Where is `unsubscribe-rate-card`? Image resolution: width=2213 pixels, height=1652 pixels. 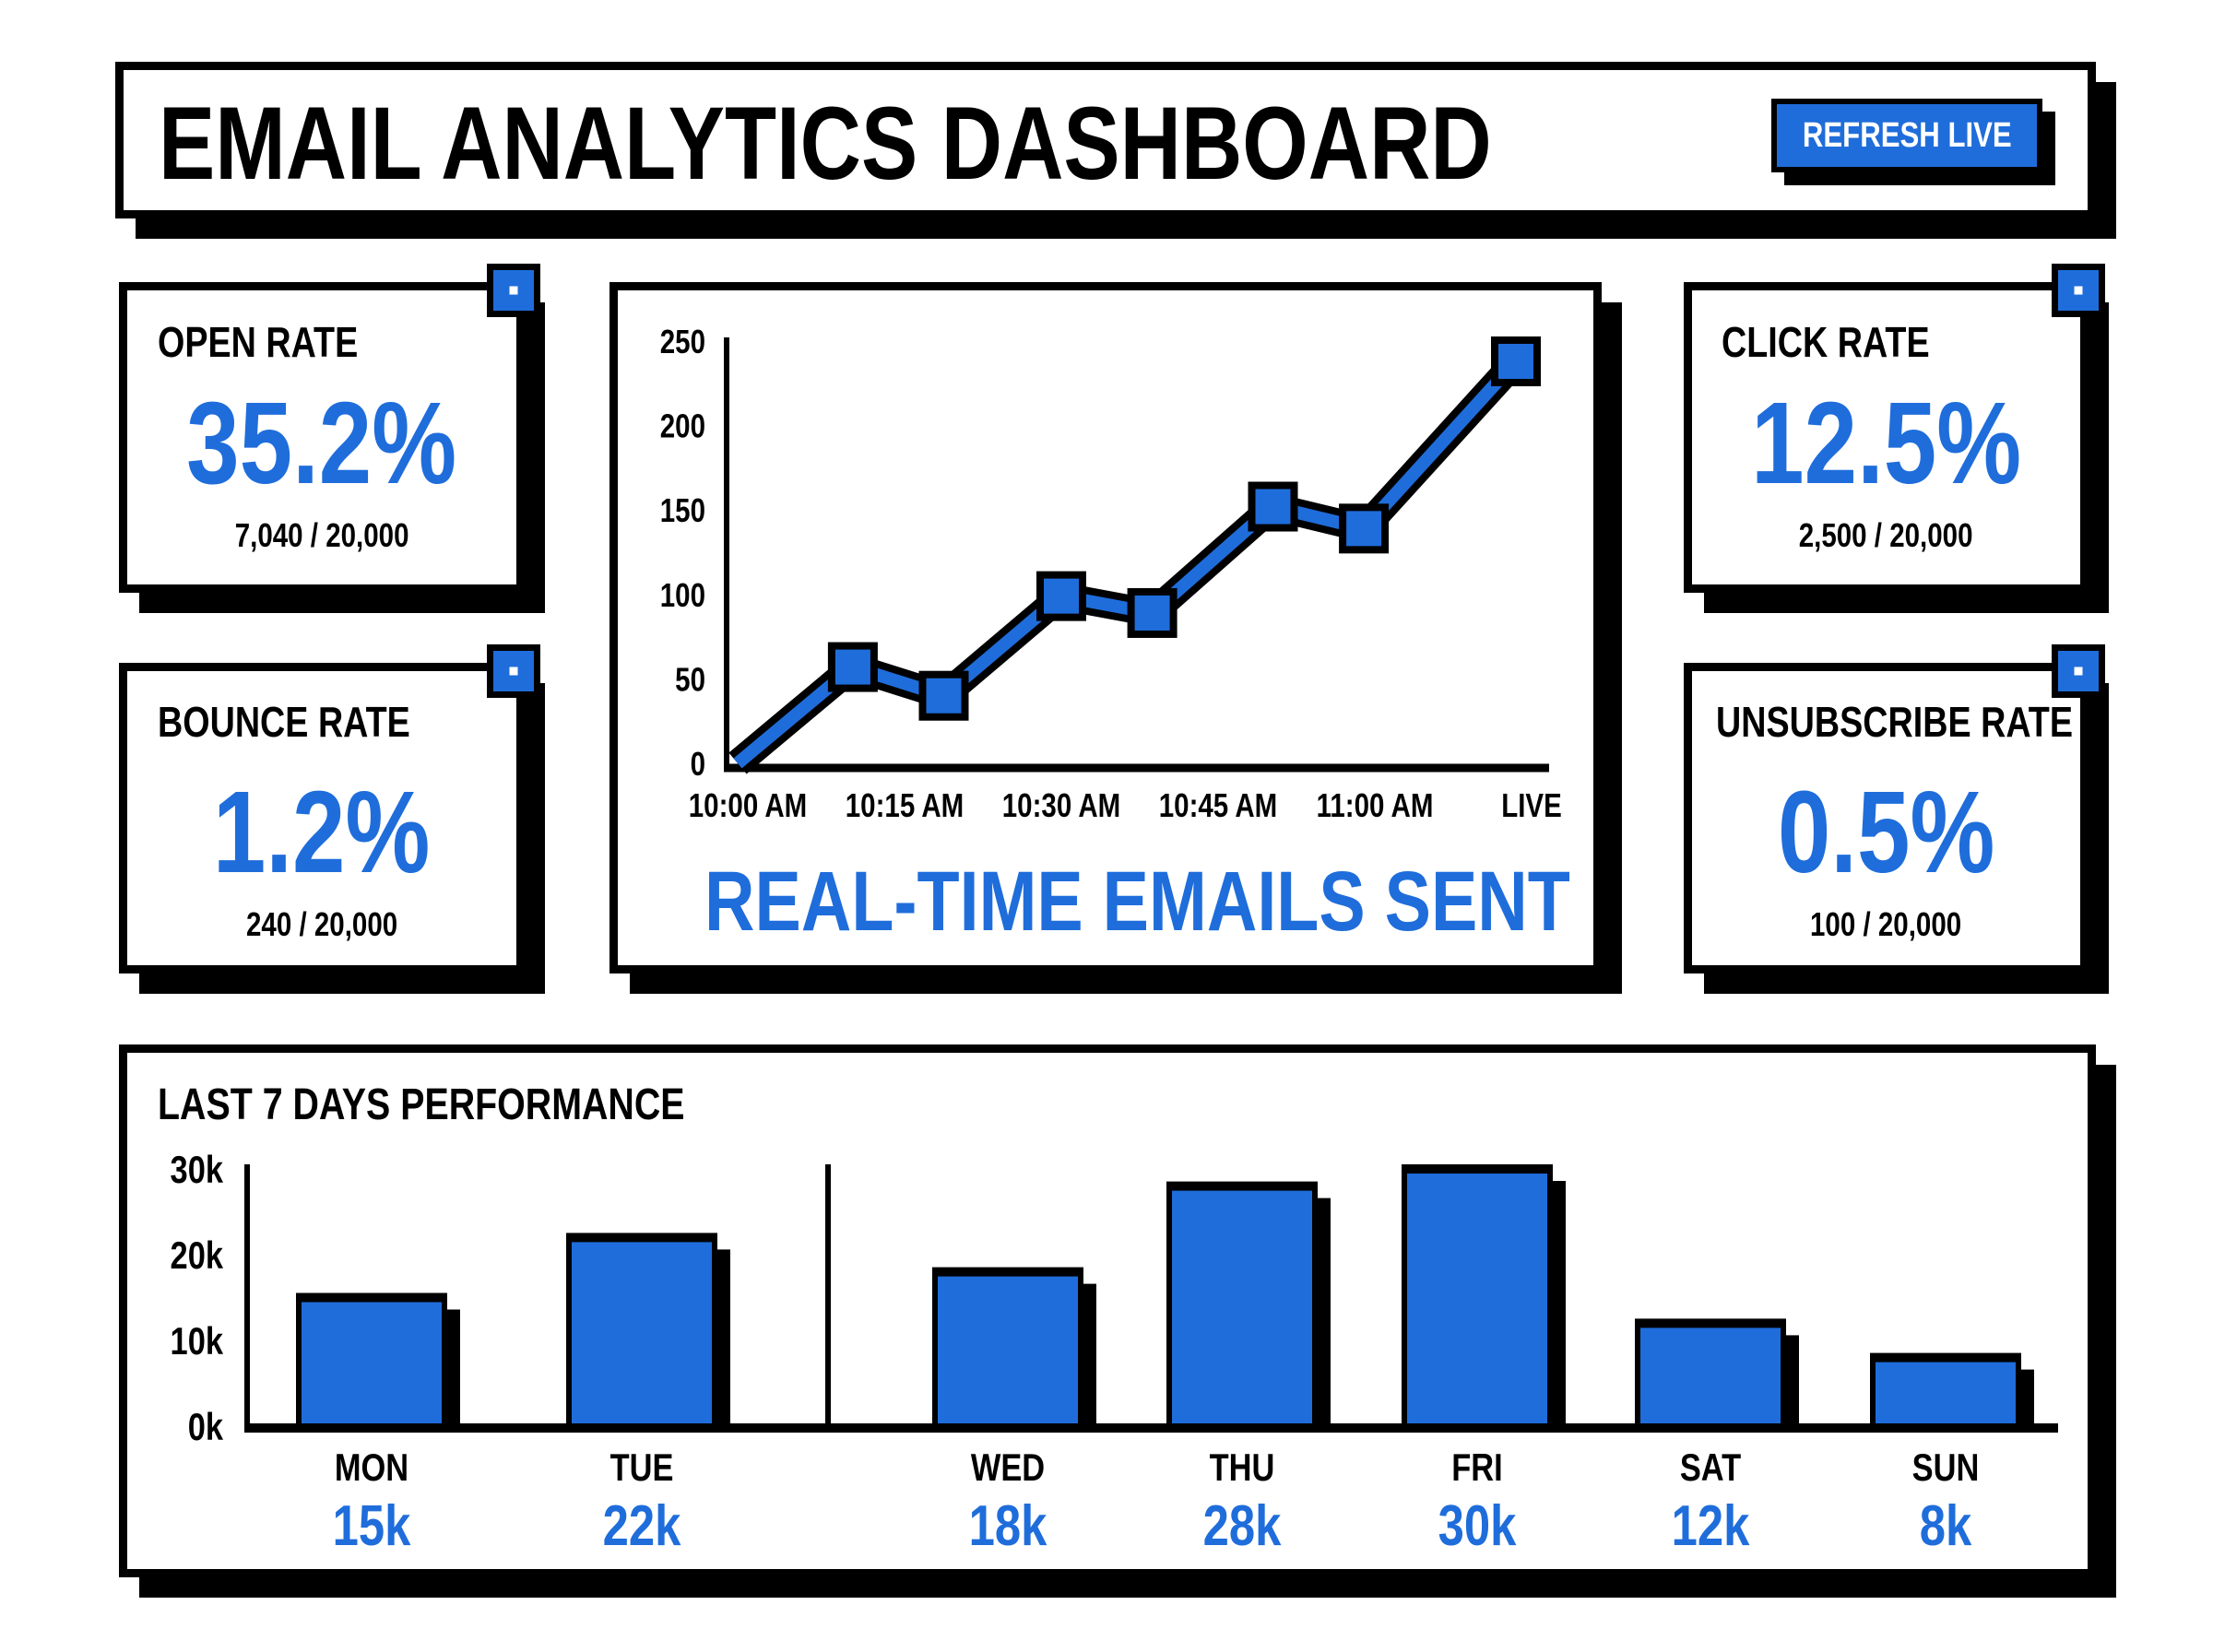
unsubscribe-rate-card is located at coordinates (1886, 818).